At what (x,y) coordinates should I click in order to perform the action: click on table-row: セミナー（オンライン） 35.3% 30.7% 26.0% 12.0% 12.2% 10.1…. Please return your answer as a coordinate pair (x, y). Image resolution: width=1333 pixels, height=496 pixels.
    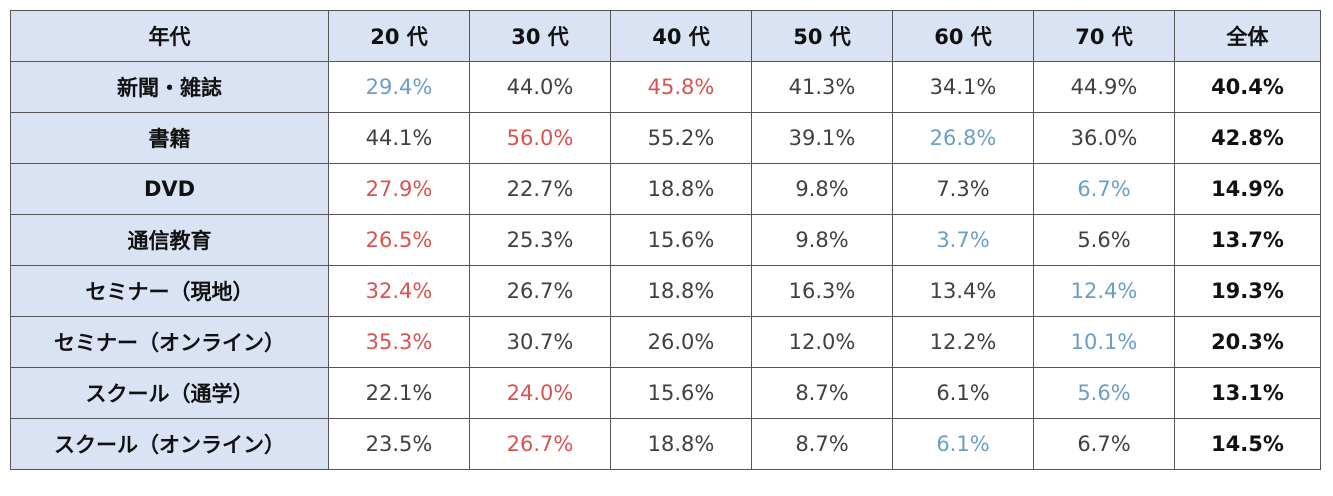
    Looking at the image, I should click on (665, 342).